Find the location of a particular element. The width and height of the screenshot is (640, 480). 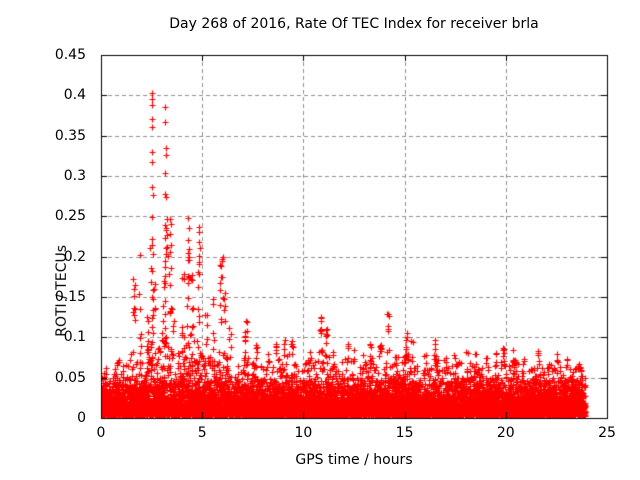

y-tick-label: 0.2 is located at coordinates (74, 256).